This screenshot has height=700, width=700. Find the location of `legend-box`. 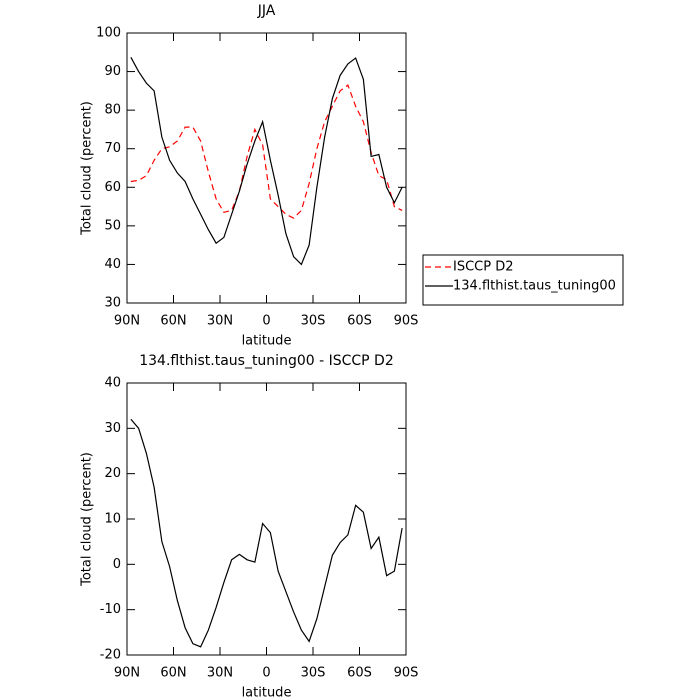

legend-box is located at coordinates (523, 280).